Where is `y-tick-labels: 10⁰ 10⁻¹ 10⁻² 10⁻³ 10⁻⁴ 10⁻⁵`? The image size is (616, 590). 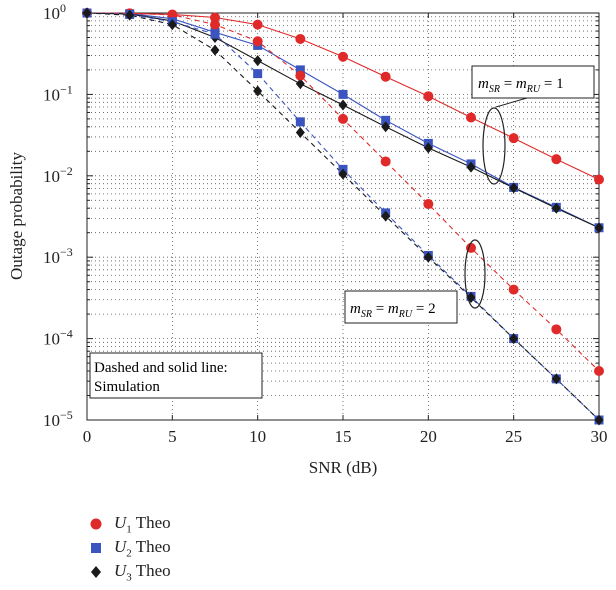 y-tick-labels: 10⁰ 10⁻¹ 10⁻² 10⁻³ 10⁻⁴ 10⁻⁵ is located at coordinates (58, 215).